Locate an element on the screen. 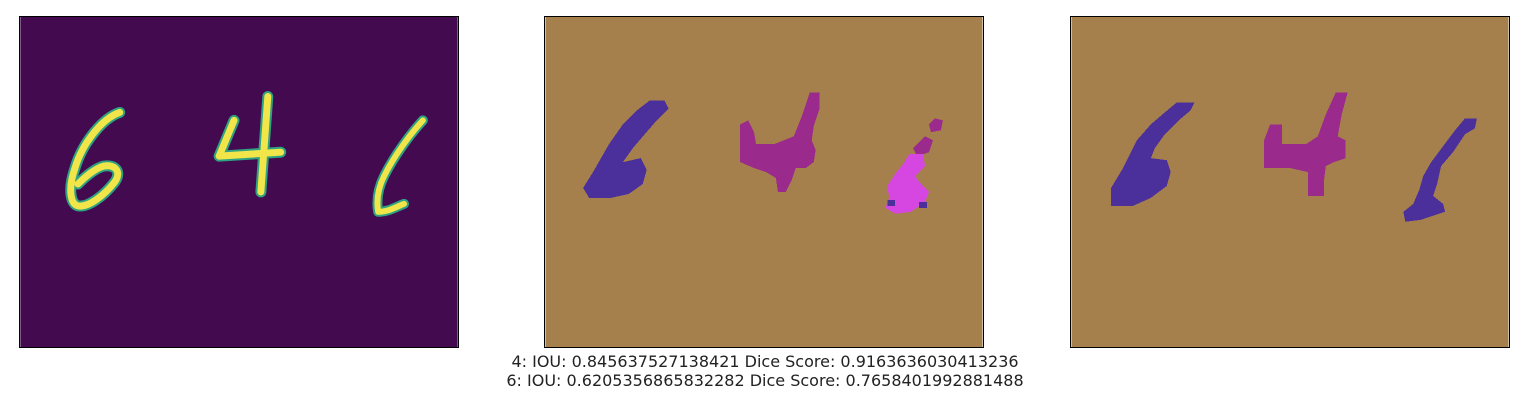 The image size is (1530, 404). digit-1-stroke is located at coordinates (400, 166).